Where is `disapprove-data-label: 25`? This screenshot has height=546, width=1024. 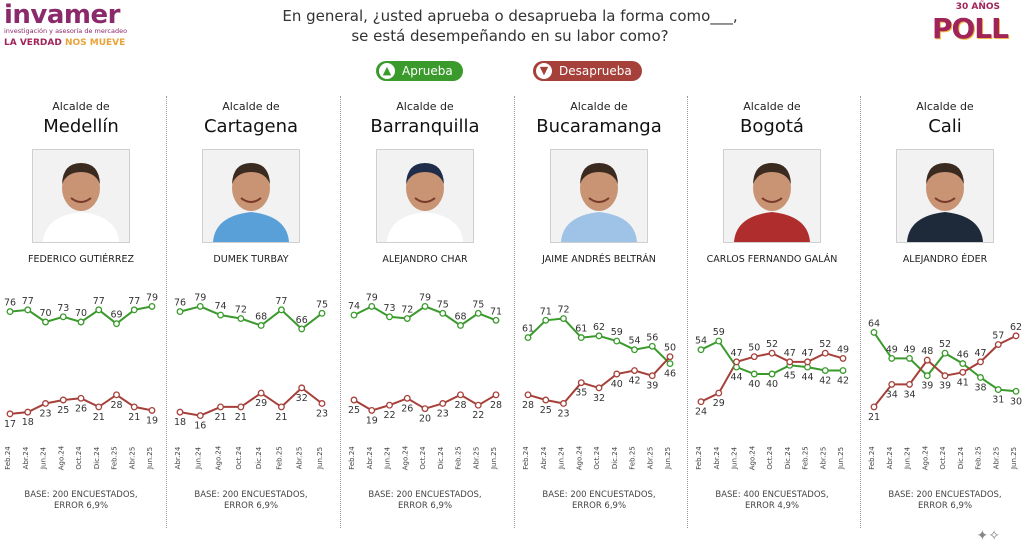 disapprove-data-label: 25 is located at coordinates (546, 410).